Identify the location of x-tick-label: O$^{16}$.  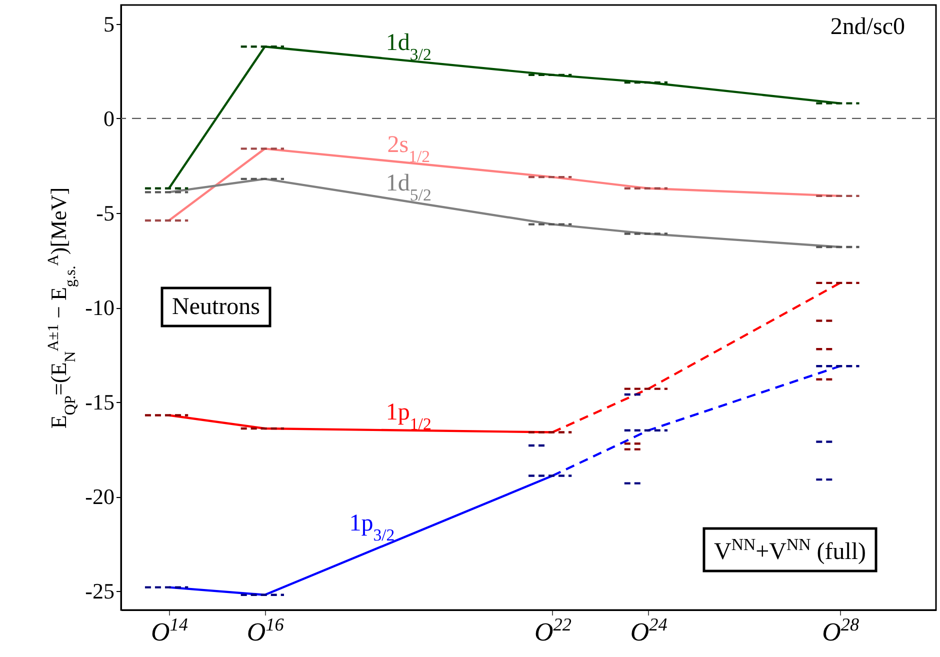
(265, 630).